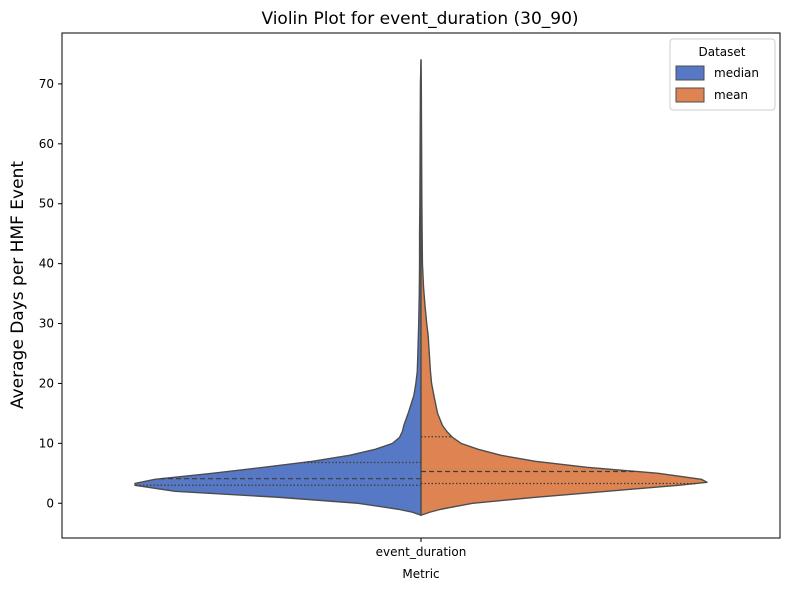 This screenshot has height=590, width=790. Describe the element at coordinates (50, 293) in the screenshot. I see `y-axis: 0 10 20 30 40 50 60 70` at that location.